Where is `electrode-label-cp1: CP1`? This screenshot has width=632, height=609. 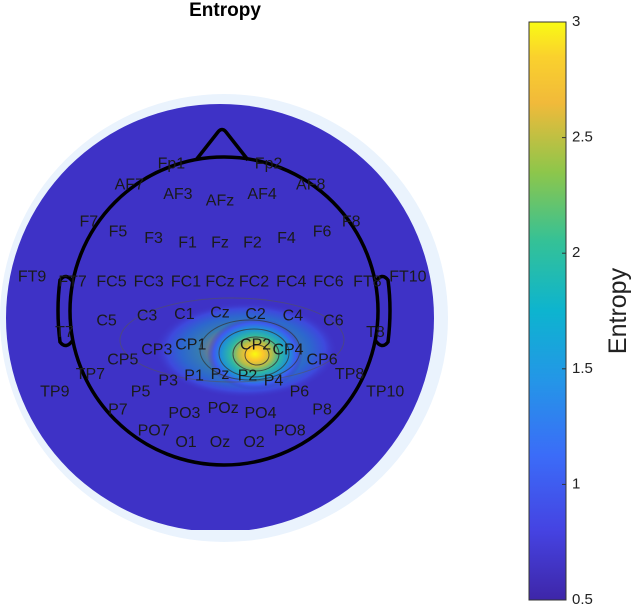 electrode-label-cp1: CP1 is located at coordinates (190, 345).